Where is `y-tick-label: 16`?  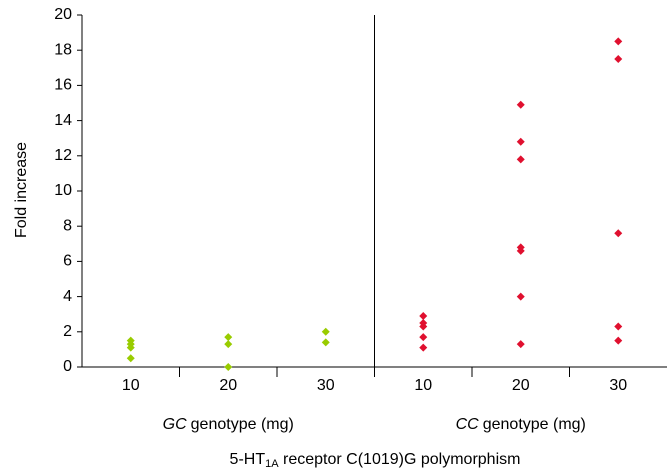
y-tick-label: 16 is located at coordinates (63, 85).